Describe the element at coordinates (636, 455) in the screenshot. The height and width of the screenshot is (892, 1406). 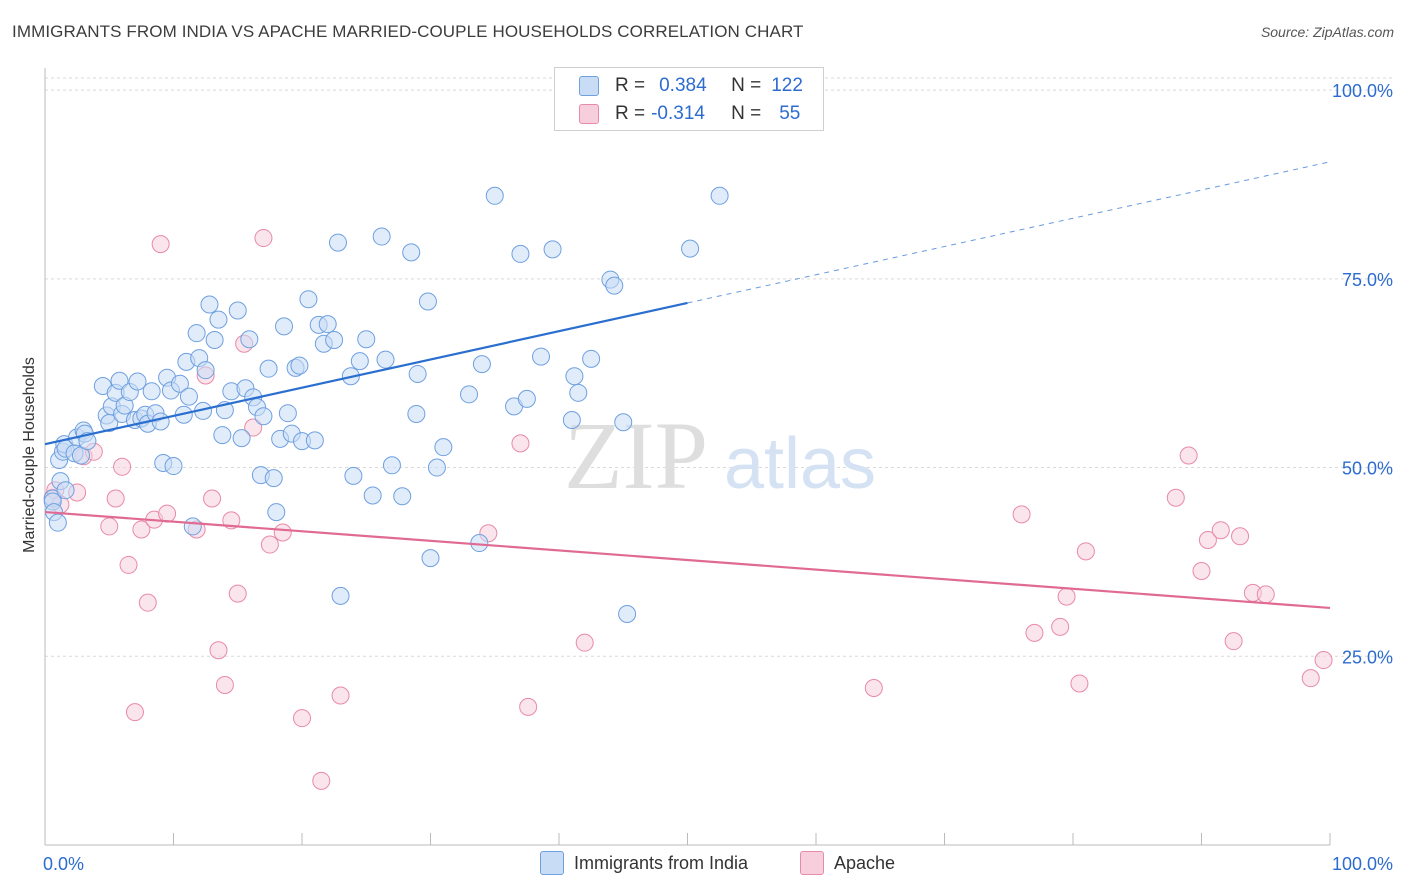
I see `watermark-zip: ZIP` at that location.